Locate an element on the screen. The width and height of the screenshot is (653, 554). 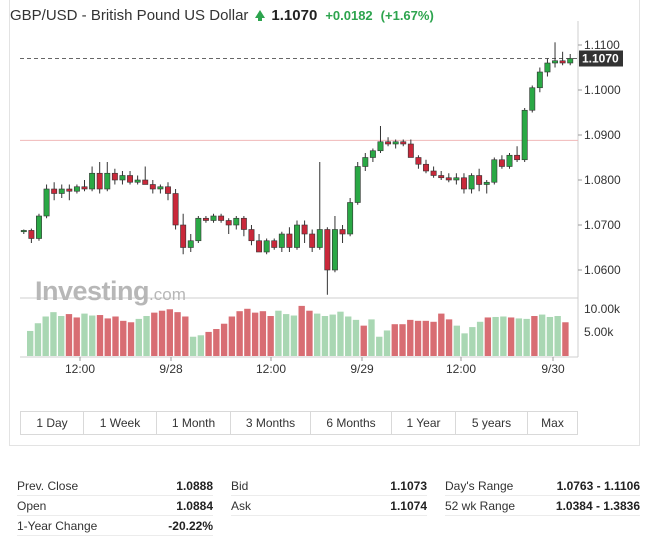
stat-bid: Bid 1.1073 is located at coordinates (329, 486).